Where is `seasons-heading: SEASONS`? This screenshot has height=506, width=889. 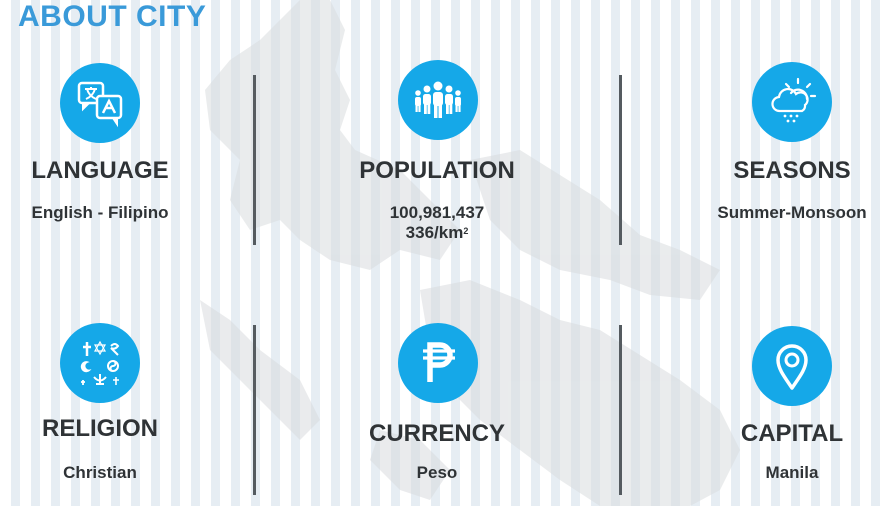
seasons-heading: SEASONS is located at coordinates (792, 170).